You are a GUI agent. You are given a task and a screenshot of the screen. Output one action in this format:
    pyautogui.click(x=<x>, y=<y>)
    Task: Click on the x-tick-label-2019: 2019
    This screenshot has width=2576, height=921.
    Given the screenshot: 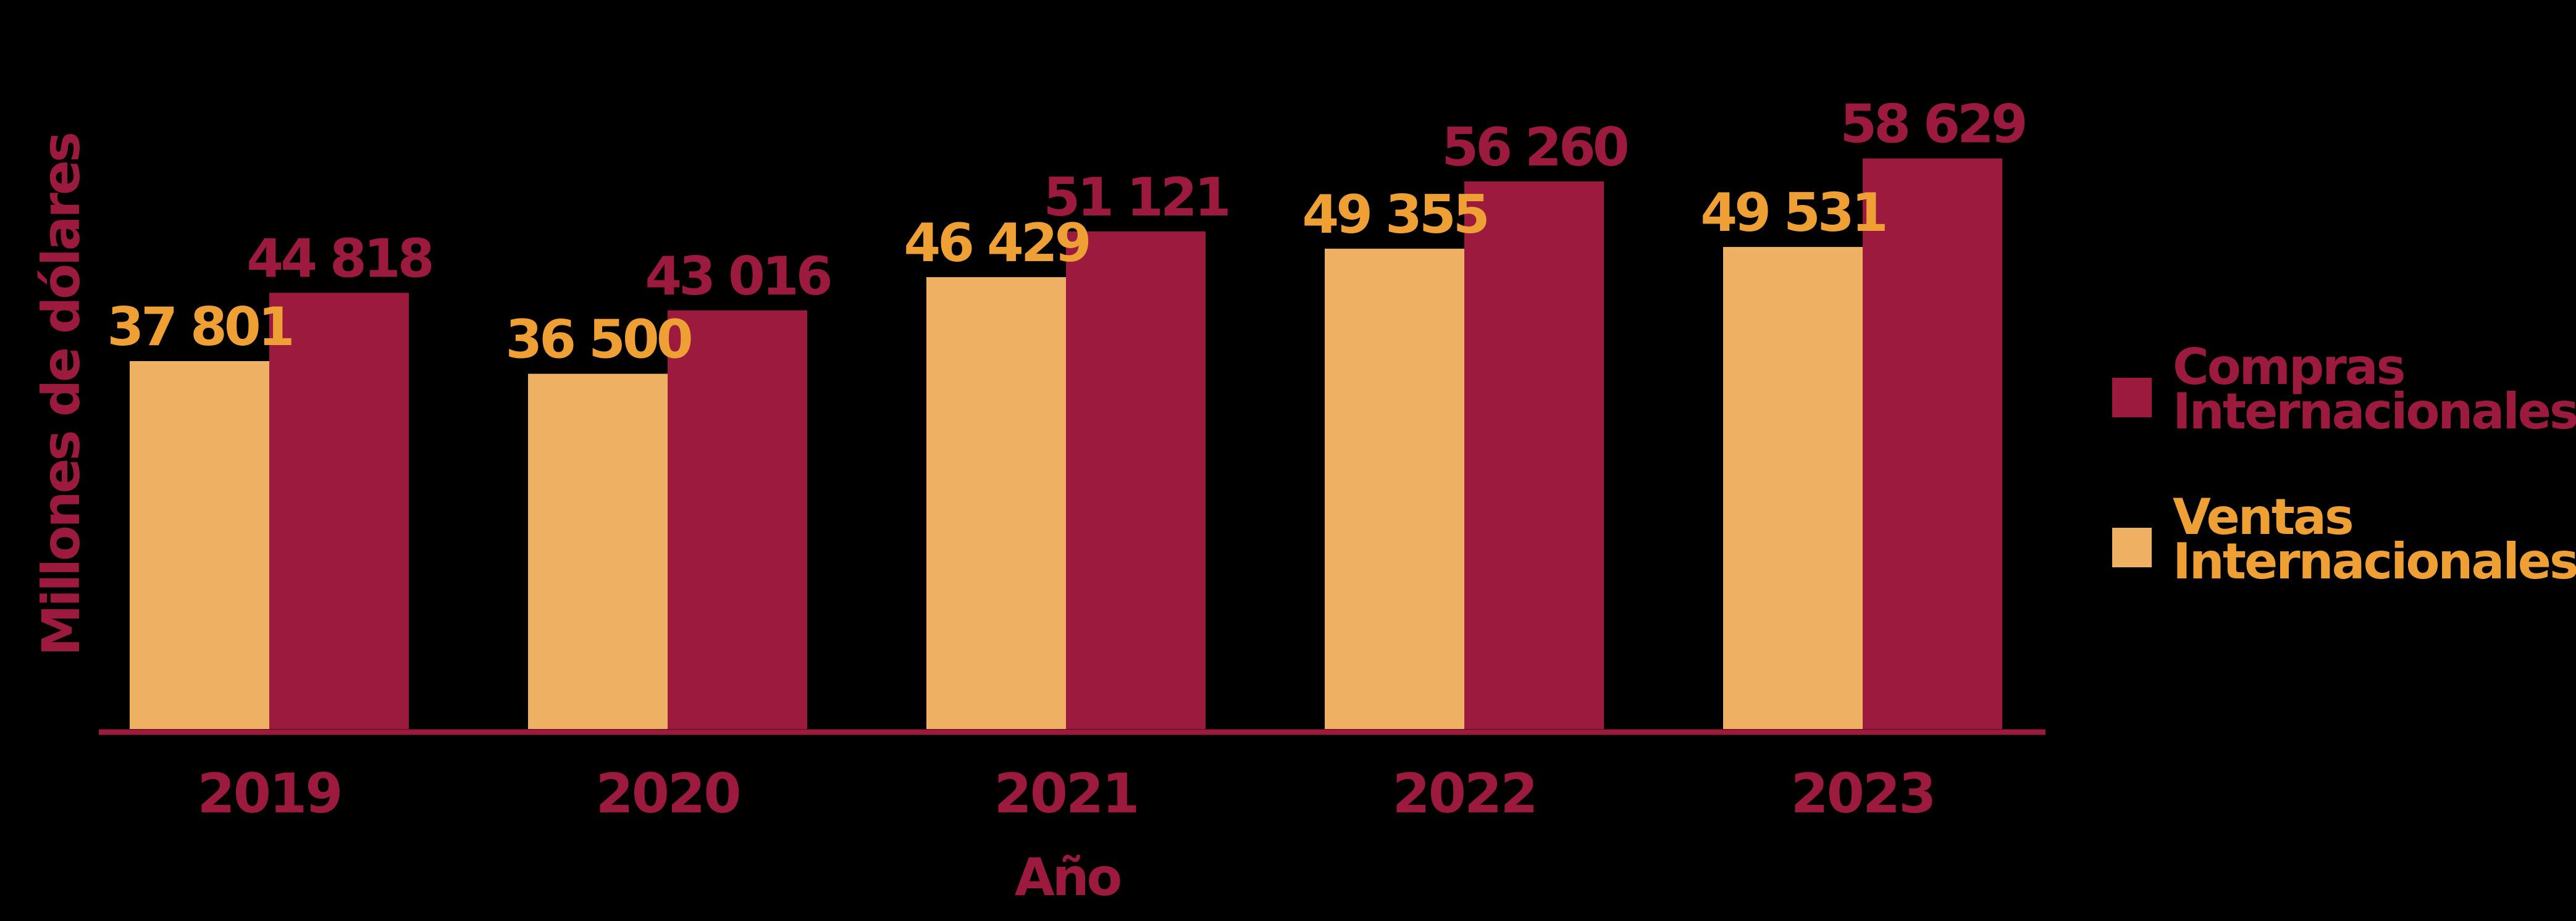 What is the action you would take?
    pyautogui.click(x=270, y=794)
    